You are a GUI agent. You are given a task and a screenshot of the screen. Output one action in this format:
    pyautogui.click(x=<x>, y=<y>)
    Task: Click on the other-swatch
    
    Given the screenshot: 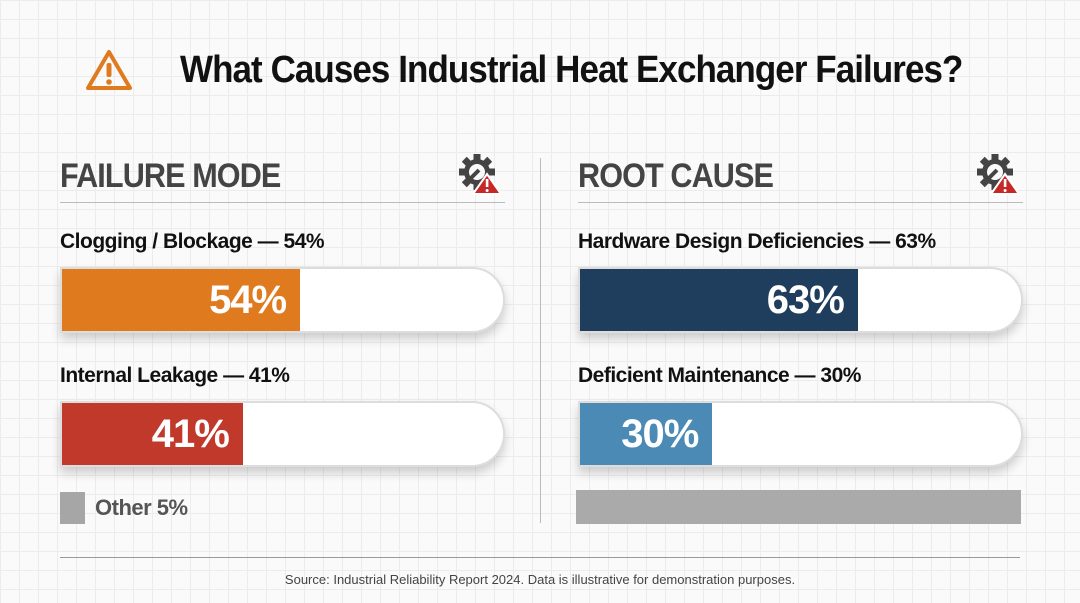 What is the action you would take?
    pyautogui.click(x=72, y=508)
    